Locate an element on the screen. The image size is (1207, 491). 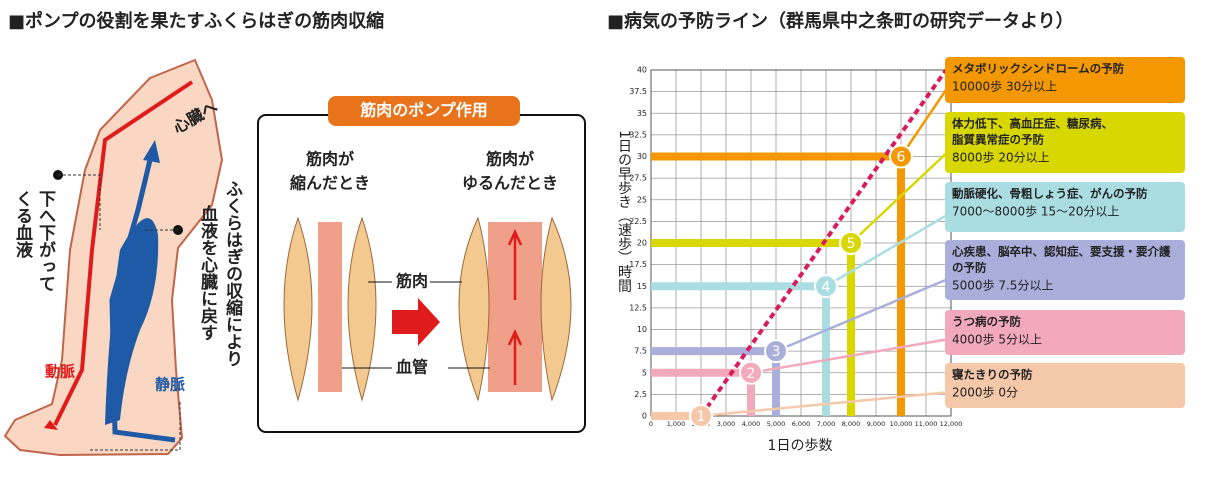
x-tick-label: 4,000 is located at coordinates (751, 424).